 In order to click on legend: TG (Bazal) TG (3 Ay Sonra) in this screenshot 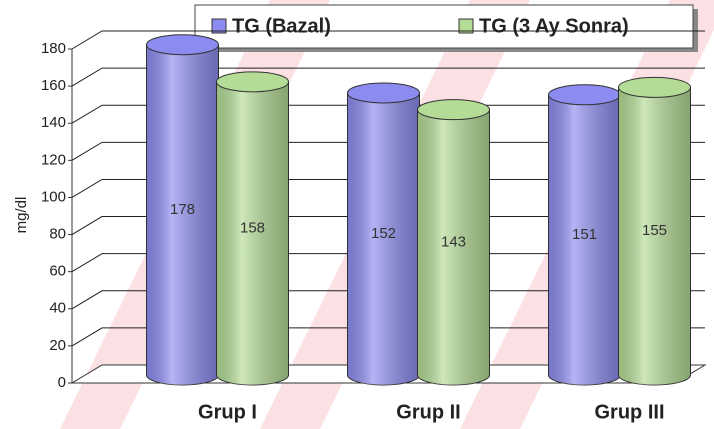, I will do `click(446, 28)`.